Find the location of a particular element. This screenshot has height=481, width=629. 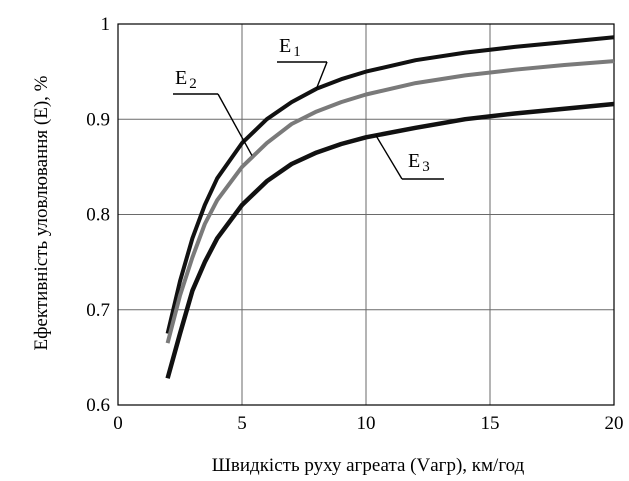

curve-label-subscript: 3 is located at coordinates (426, 167).